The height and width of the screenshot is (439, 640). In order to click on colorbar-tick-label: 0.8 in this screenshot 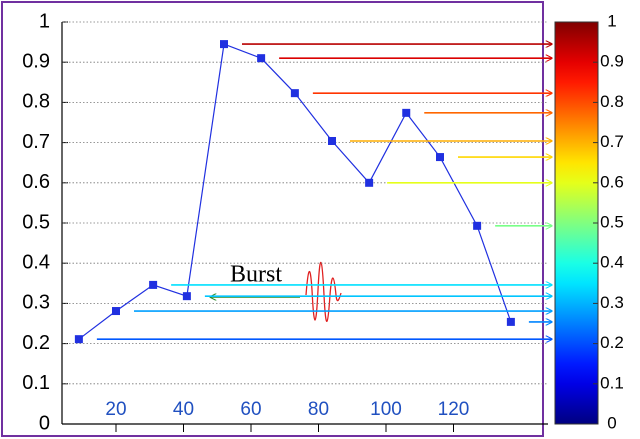, I will do `click(612, 101)`.